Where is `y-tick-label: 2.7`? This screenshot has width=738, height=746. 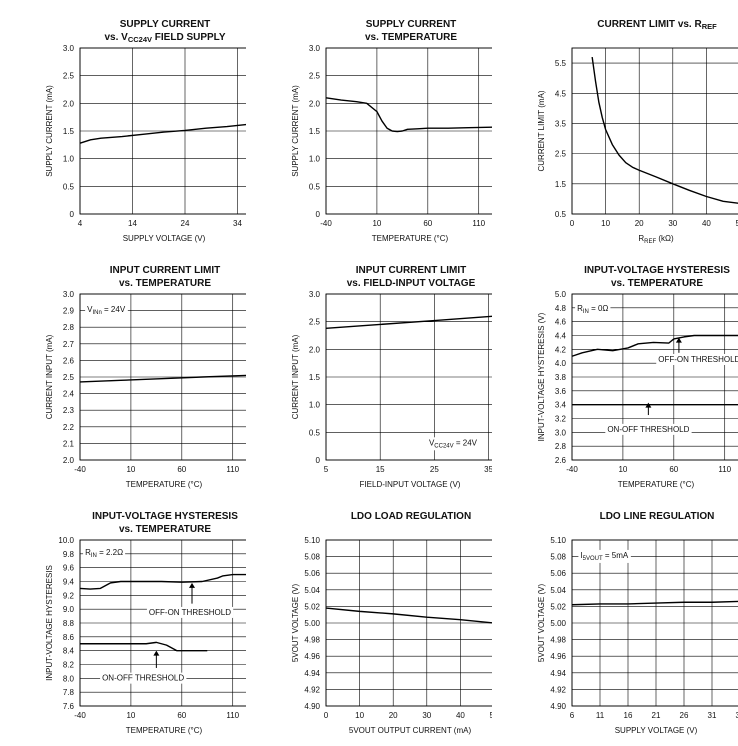
y-tick-label: 2.7 is located at coordinates (69, 344).